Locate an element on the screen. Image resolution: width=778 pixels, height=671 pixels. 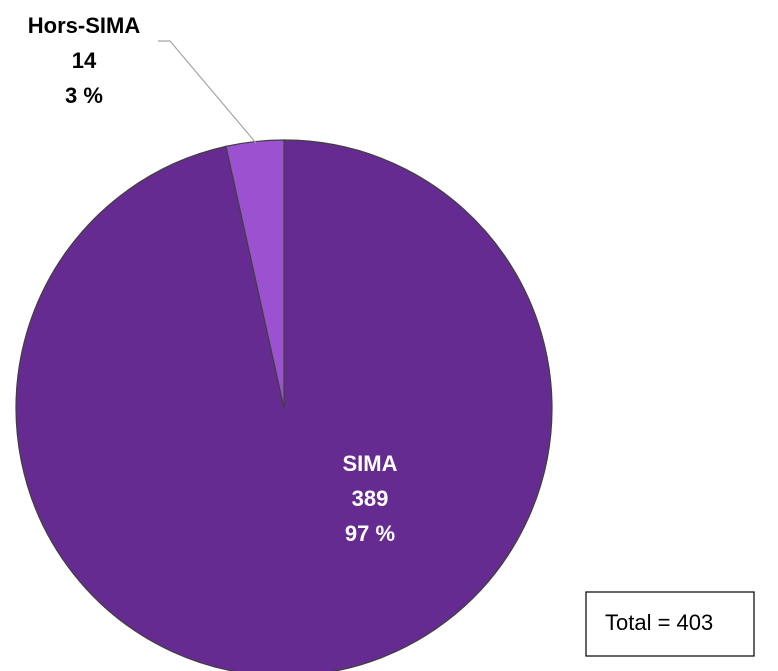
slice-percent-label: 97 % is located at coordinates (370, 533).